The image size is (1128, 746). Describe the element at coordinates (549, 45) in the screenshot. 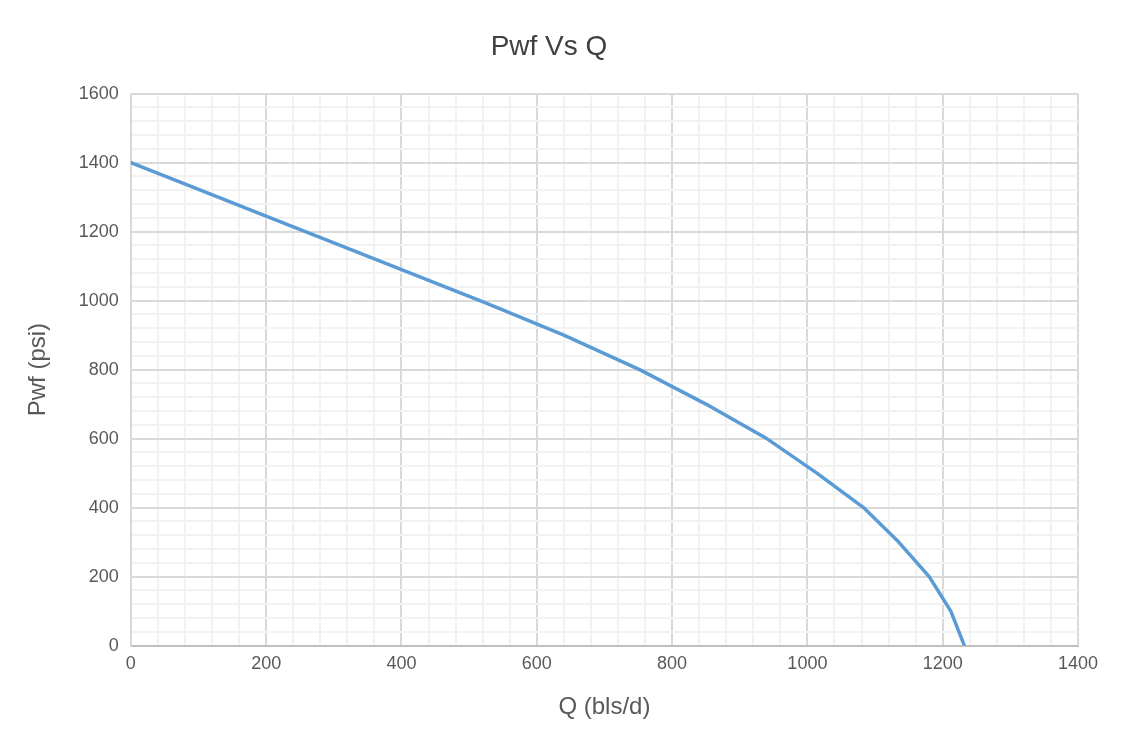

I see `chart-title: Pwf Vs Q` at that location.